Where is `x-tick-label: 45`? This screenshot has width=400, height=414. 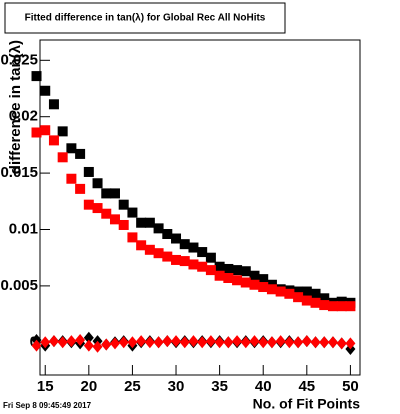
x-tick-label: 45 is located at coordinates (306, 386).